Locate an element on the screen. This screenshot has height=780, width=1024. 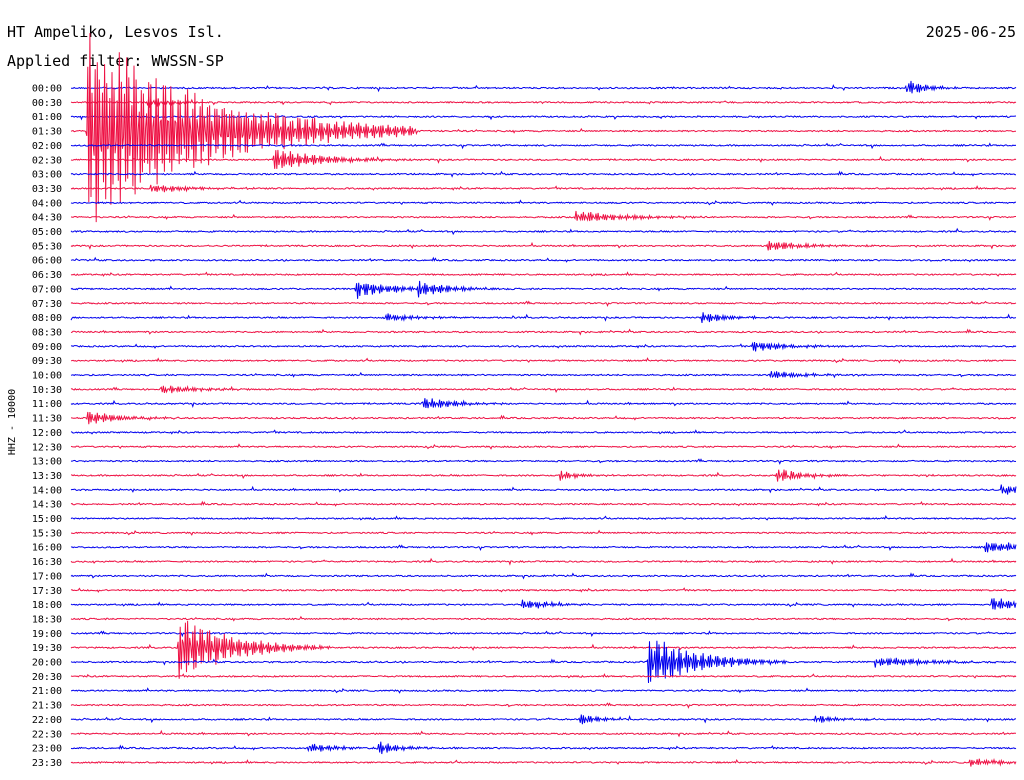
station-title: HT Ampeliko, Lesvos Isl. is located at coordinates (115, 32).